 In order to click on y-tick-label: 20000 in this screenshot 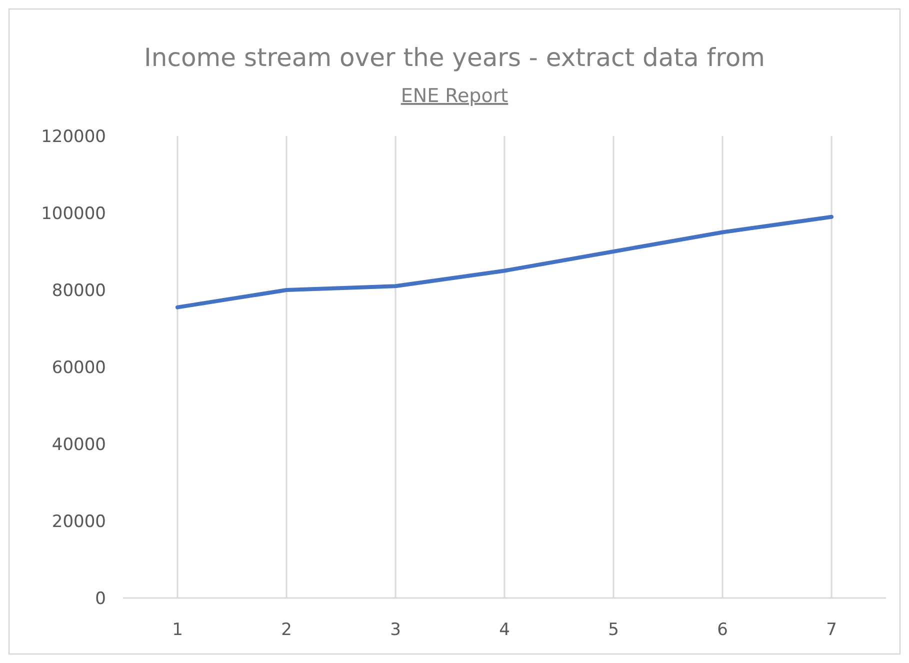, I will do `click(79, 522)`.